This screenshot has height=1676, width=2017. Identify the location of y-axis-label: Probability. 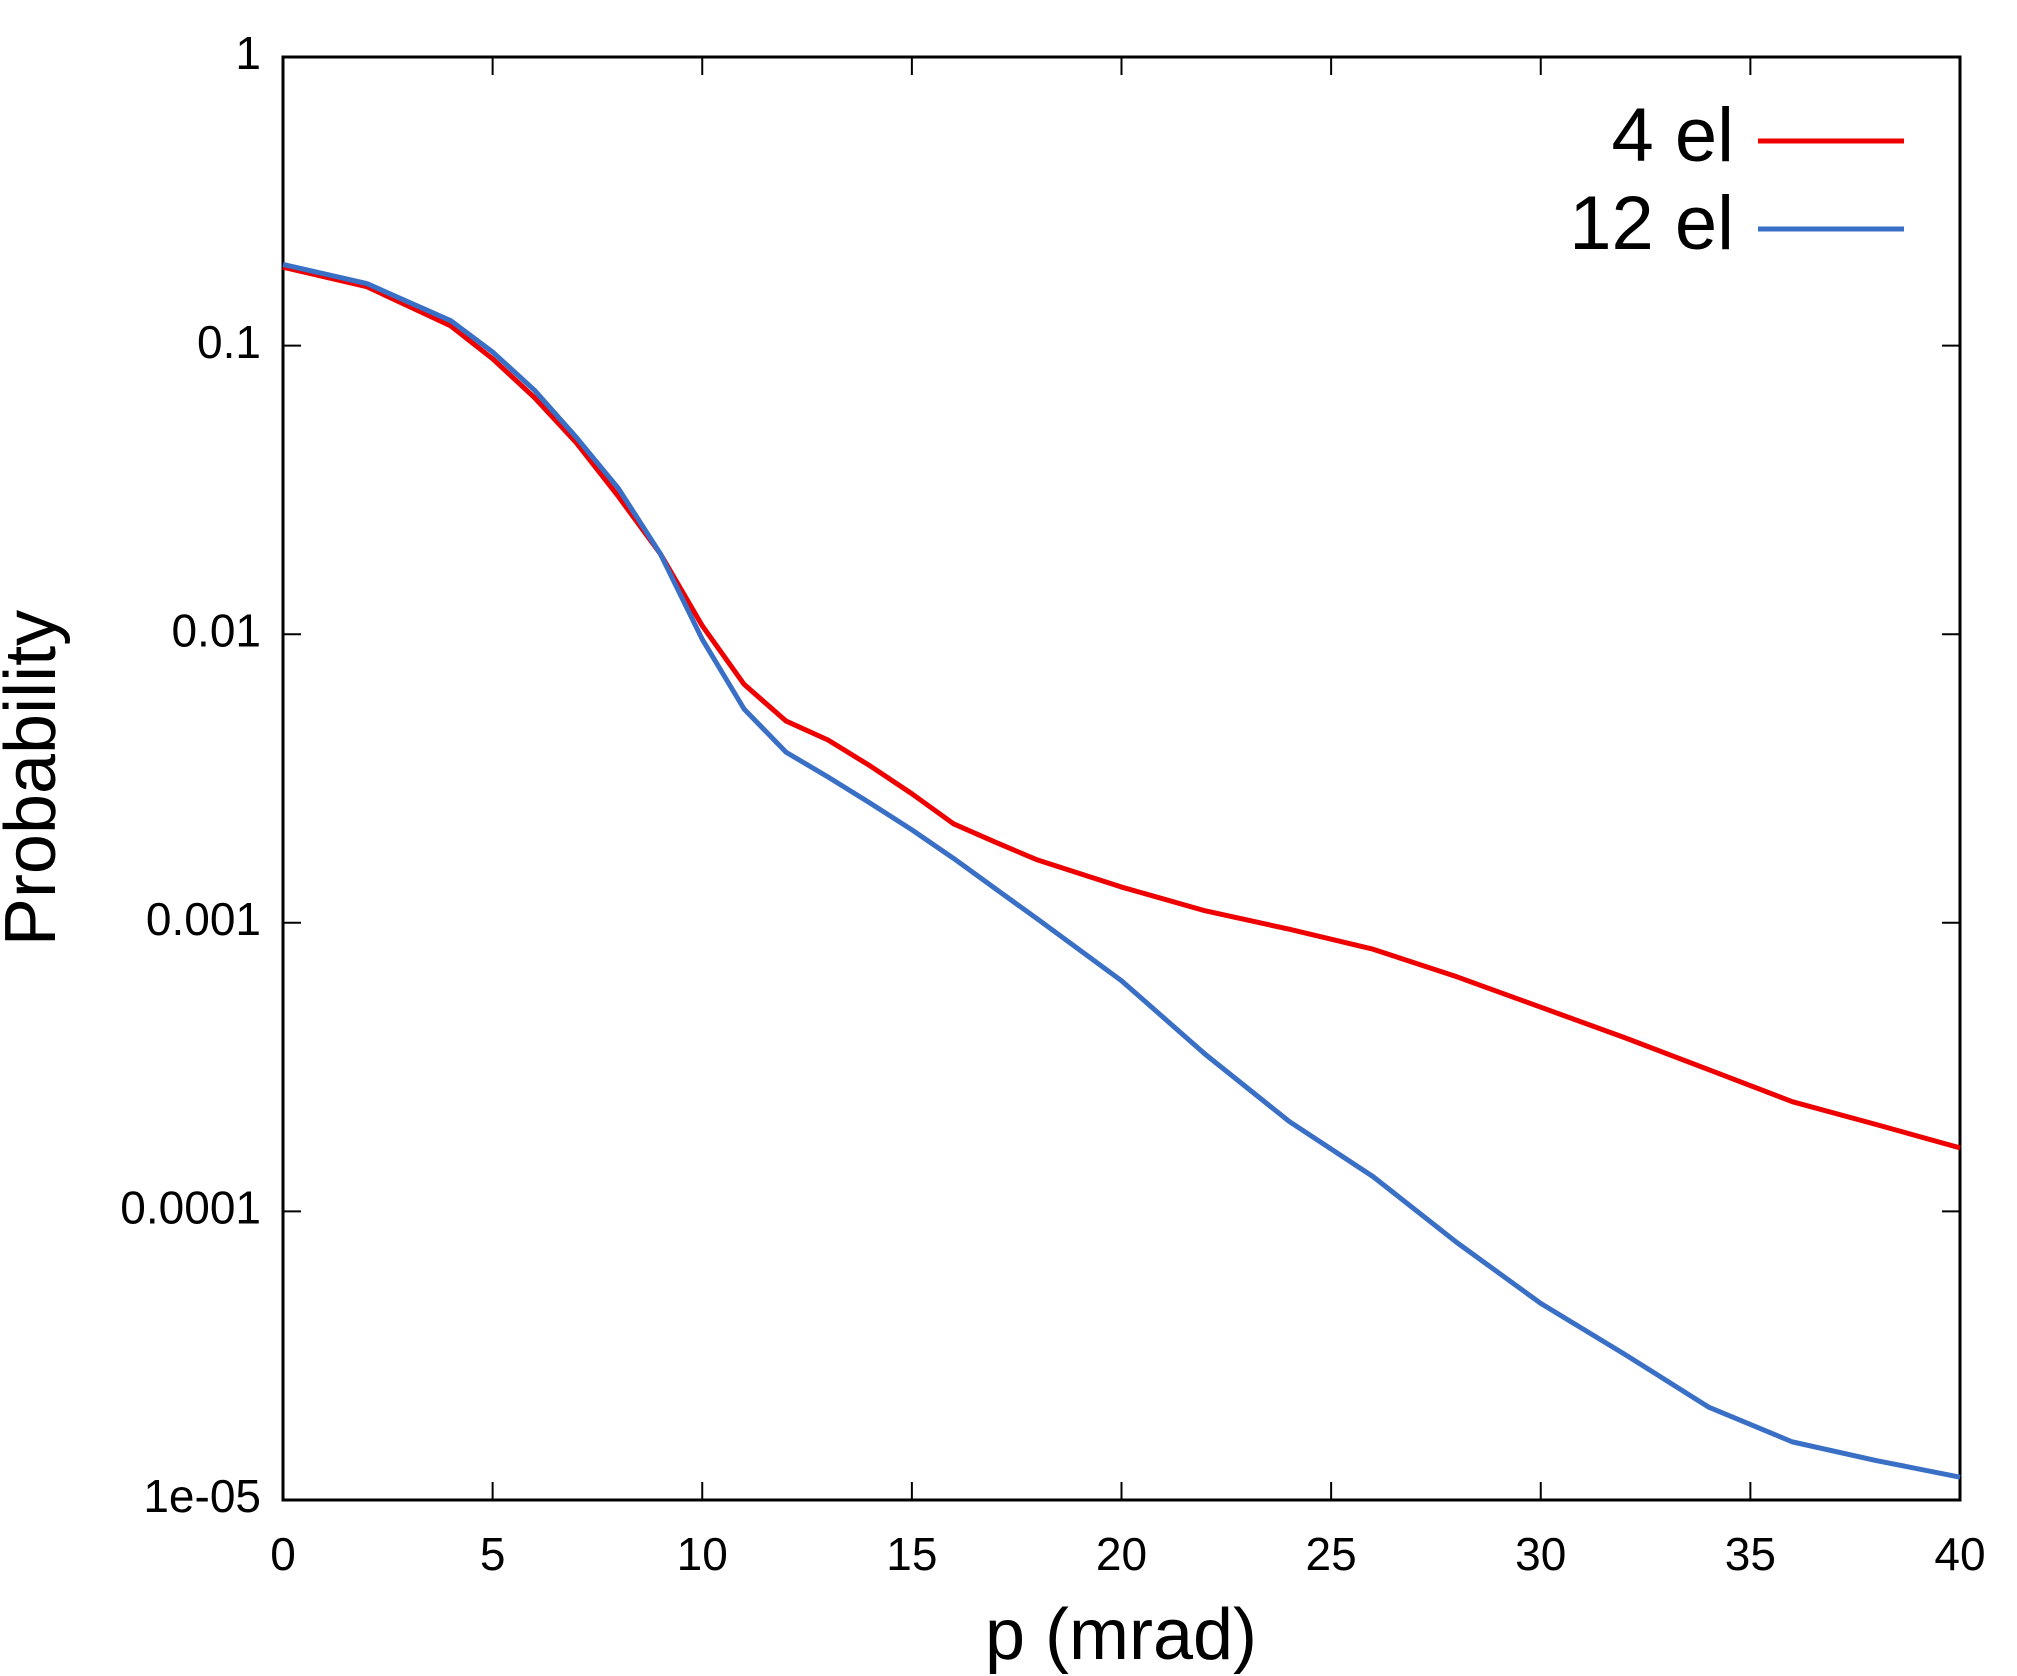
(35, 778).